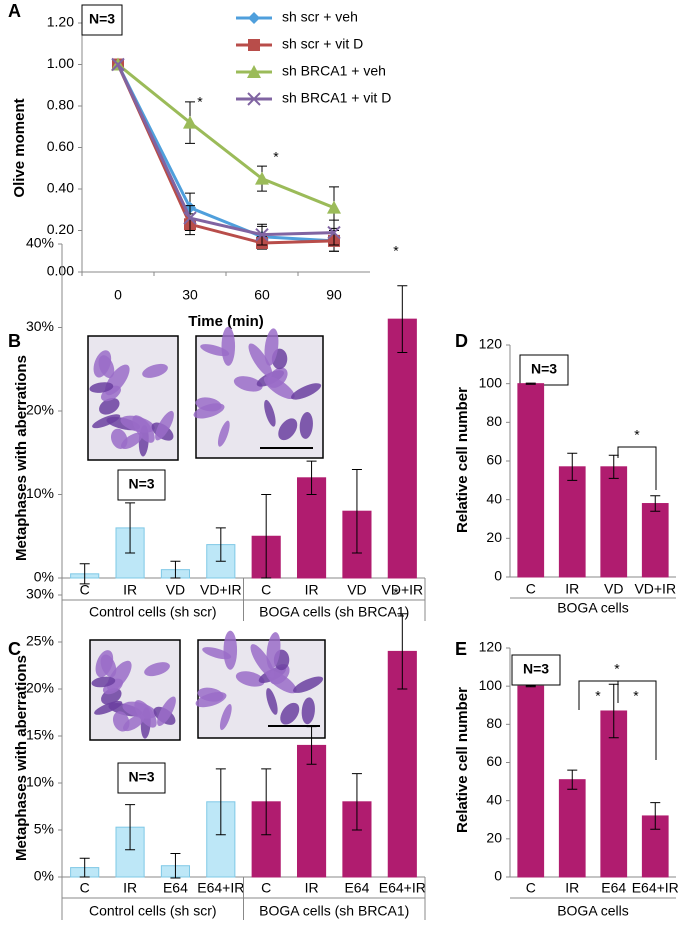 This screenshot has width=691, height=927. Describe the element at coordinates (491, 382) in the screenshot. I see `y-tick-label: 100` at that location.